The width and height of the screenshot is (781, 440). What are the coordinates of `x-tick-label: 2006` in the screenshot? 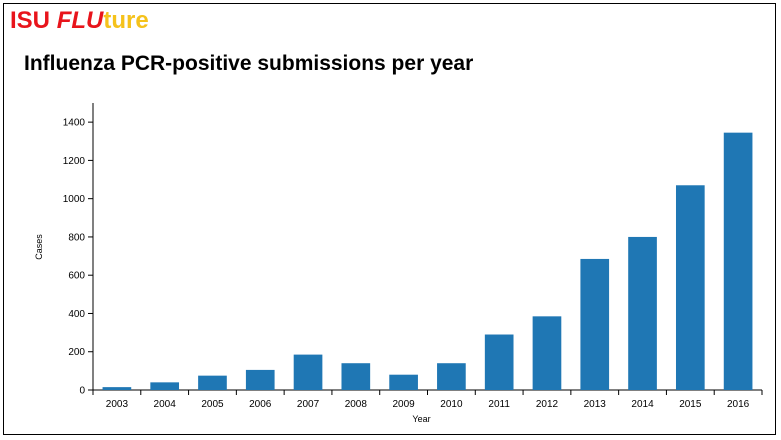 It's located at (260, 404).